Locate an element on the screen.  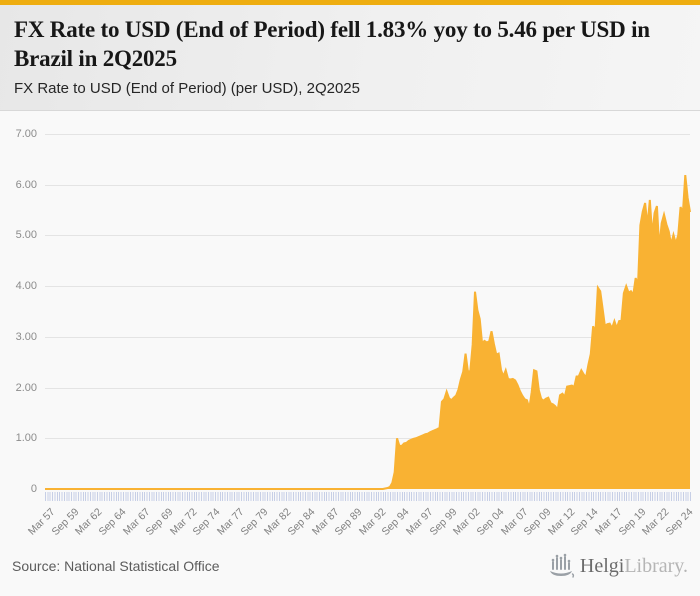
y-axis-label: 5.00 is located at coordinates (26, 235).